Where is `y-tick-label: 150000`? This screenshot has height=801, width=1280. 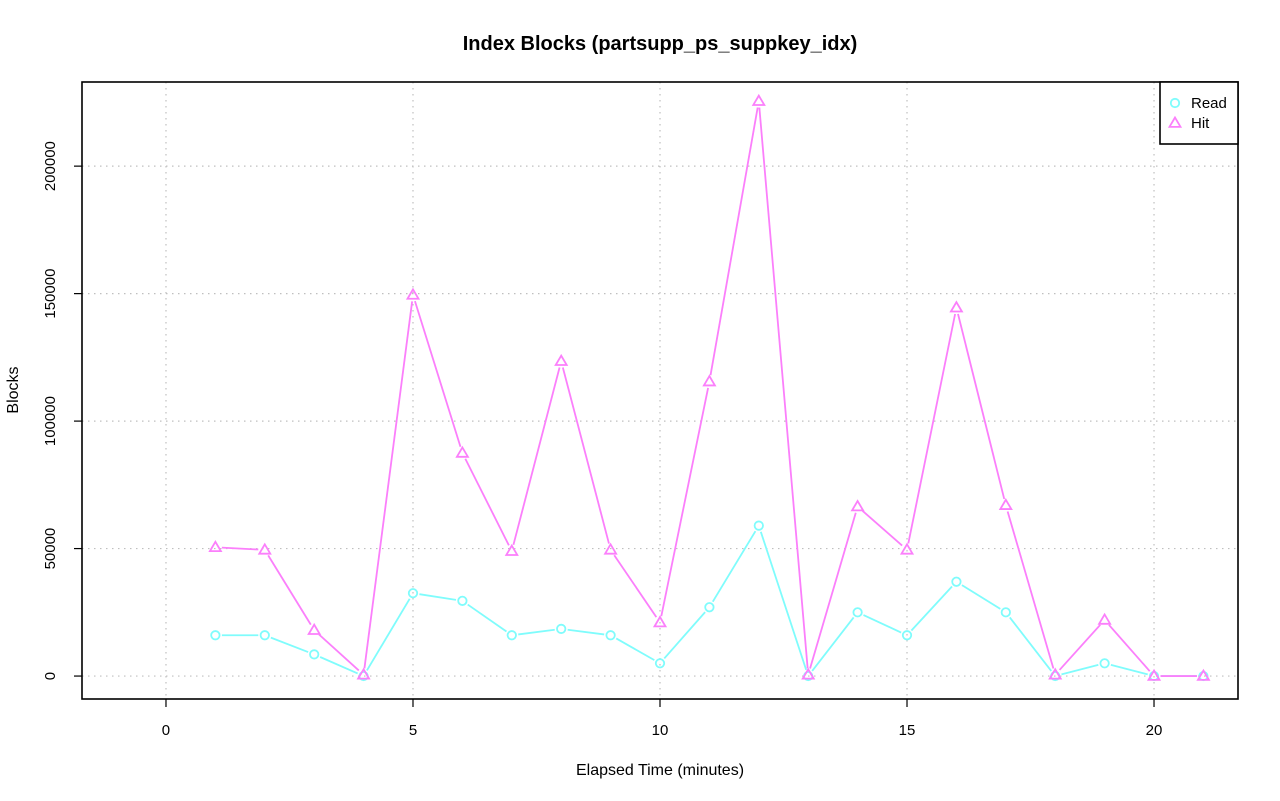 y-tick-label: 150000 is located at coordinates (50, 294).